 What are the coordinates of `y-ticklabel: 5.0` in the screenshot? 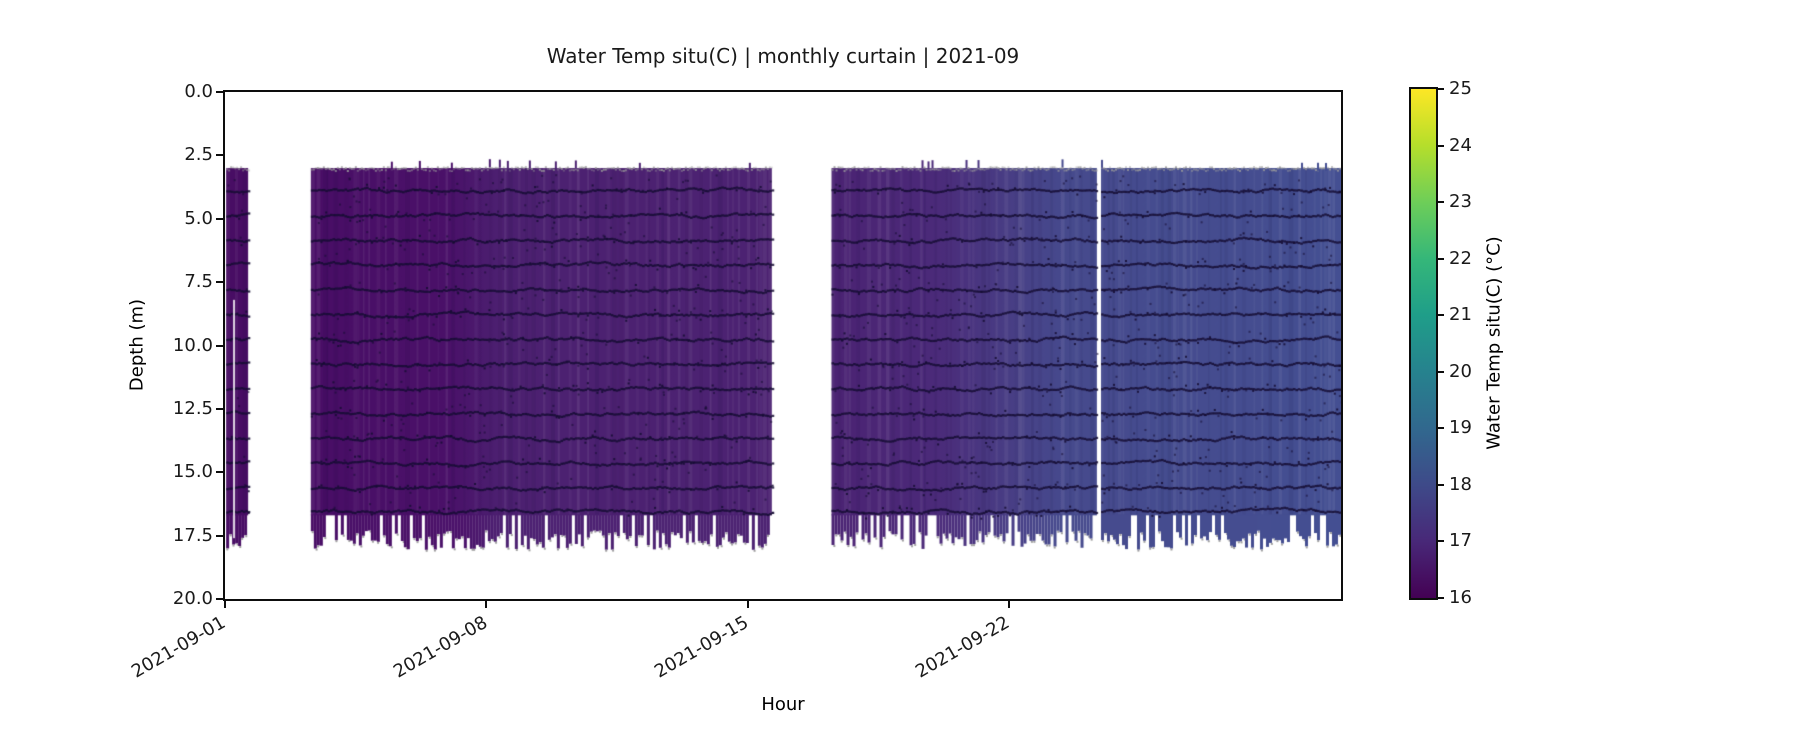 It's located at (198, 218).